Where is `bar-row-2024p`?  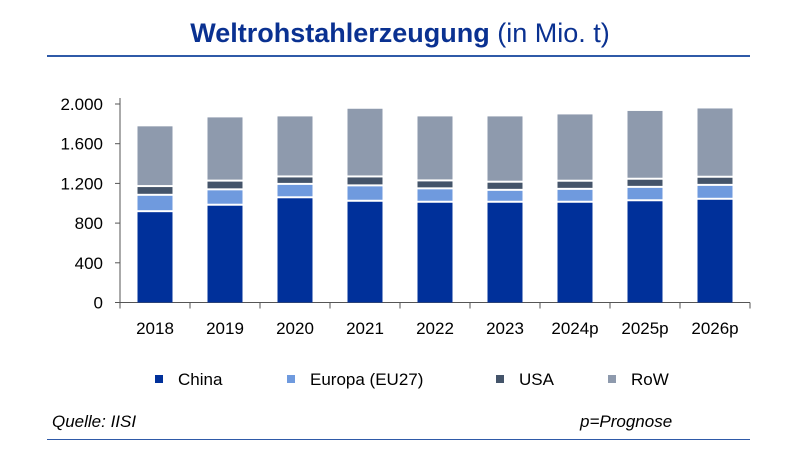
bar-row-2024p is located at coordinates (575, 147).